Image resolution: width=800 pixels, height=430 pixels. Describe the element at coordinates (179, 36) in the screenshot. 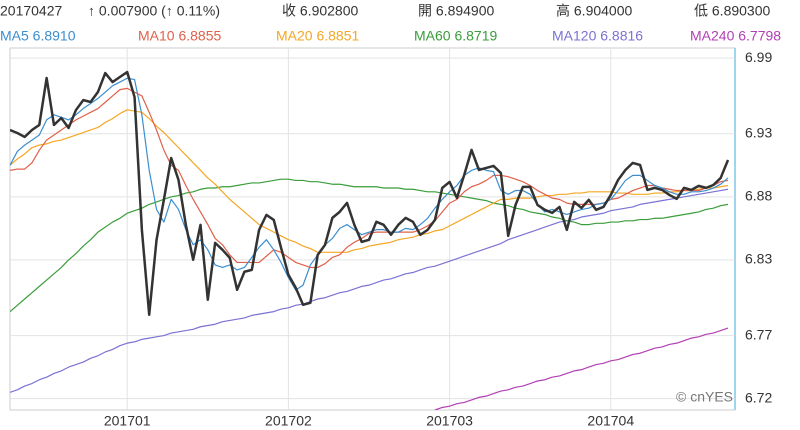

I see `legend-entry: MA10 6.8855` at that location.